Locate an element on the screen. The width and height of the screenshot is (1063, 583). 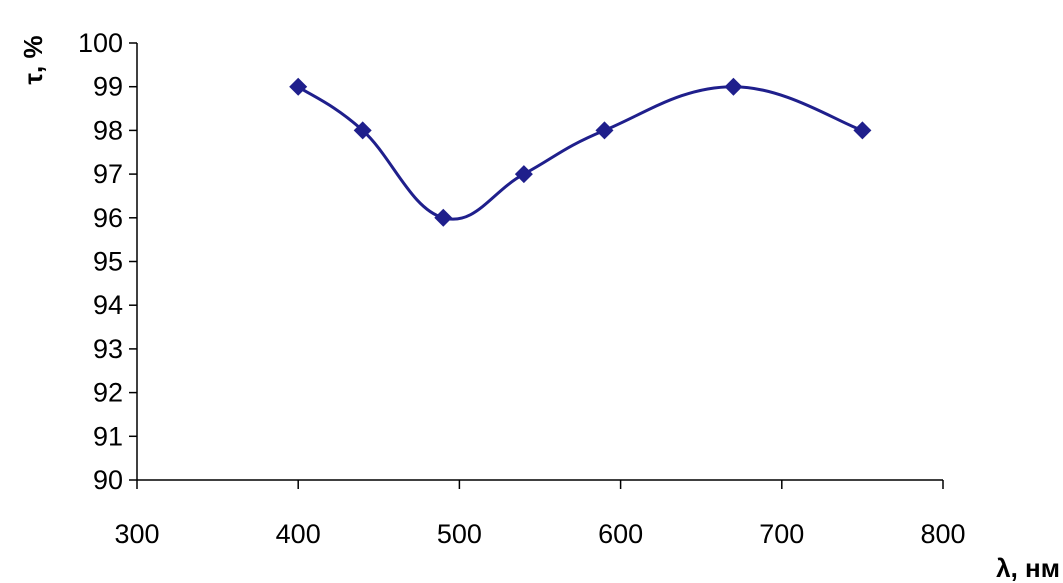
y-axis: 90 91 92 93 94 95 96 97 98 99 100 is located at coordinates (108, 261).